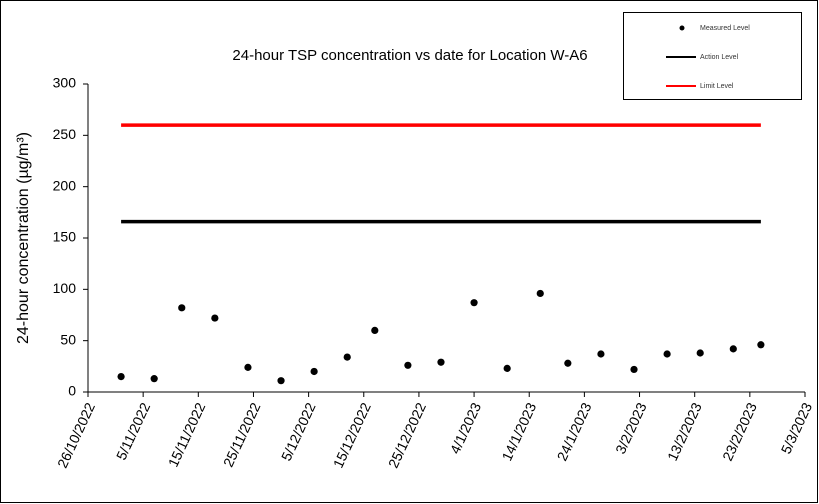 This screenshot has height=504, width=819. I want to click on y-axis-label: 24-hour concentration (µg/m³), so click(23, 238).